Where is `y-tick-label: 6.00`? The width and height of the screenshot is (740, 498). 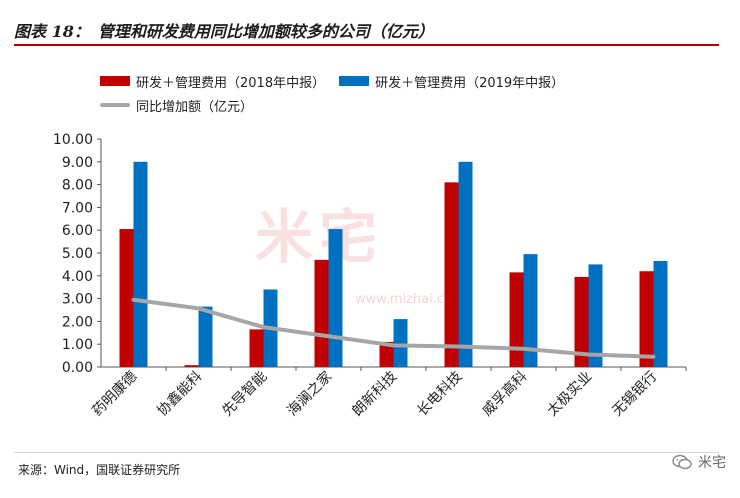
y-tick-label: 6.00 is located at coordinates (77, 231).